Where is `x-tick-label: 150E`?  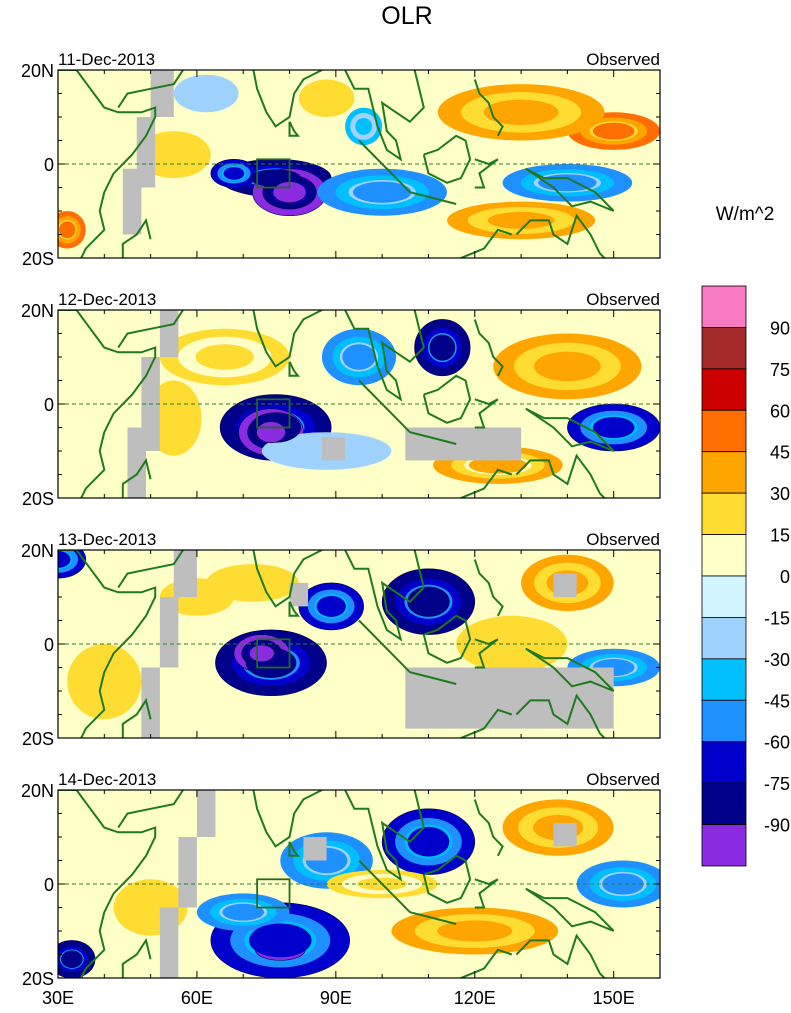 x-tick-label: 150E is located at coordinates (614, 998).